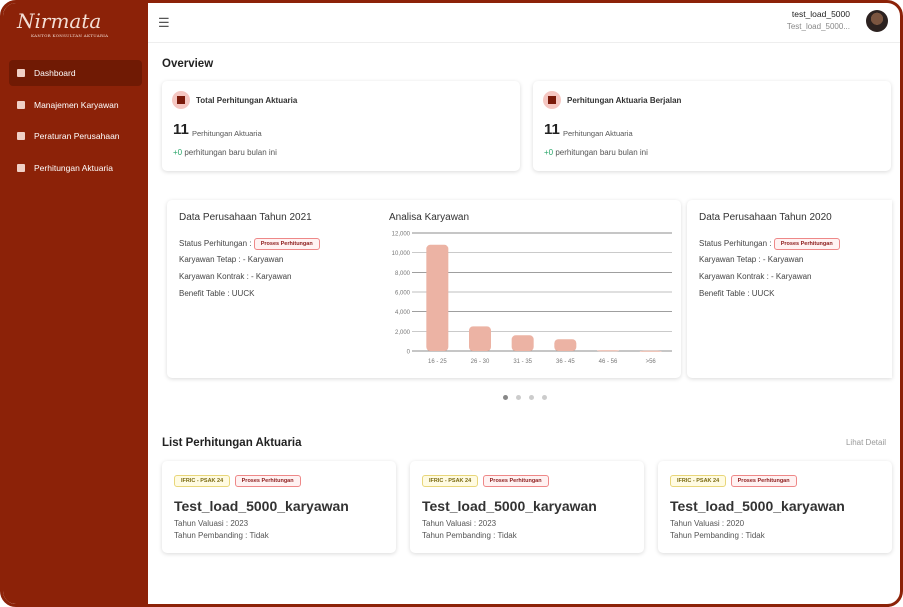 Image resolution: width=903 pixels, height=607 pixels. What do you see at coordinates (522, 362) in the screenshot?
I see `x-tick-label: 31 - 35` at bounding box center [522, 362].